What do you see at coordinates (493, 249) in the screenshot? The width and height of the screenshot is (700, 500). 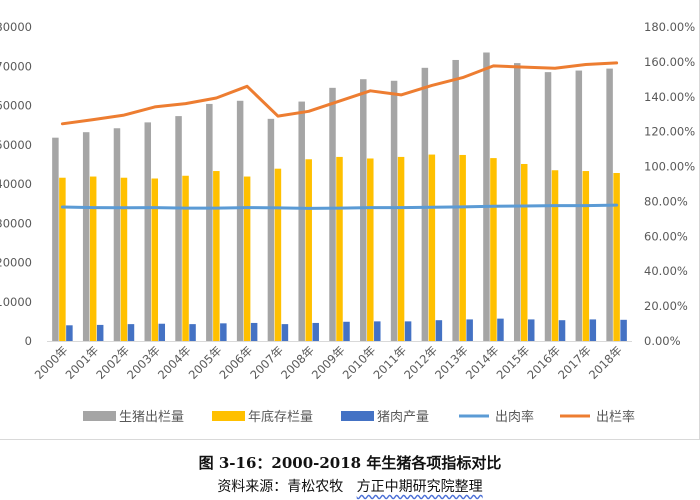 I see `bar-2-2014年` at bounding box center [493, 249].